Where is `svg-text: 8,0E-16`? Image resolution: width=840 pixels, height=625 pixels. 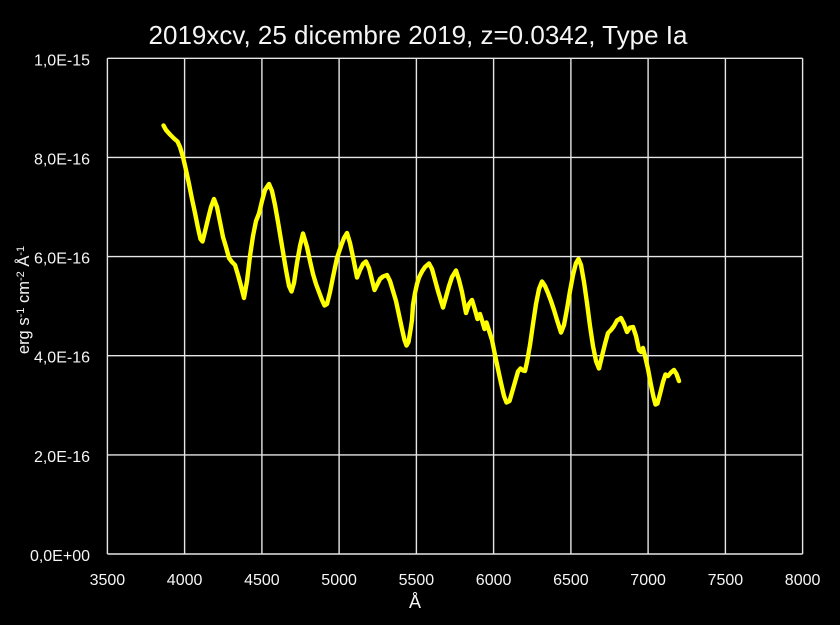 svg-text: 8,0E-16 is located at coordinates (62, 159).